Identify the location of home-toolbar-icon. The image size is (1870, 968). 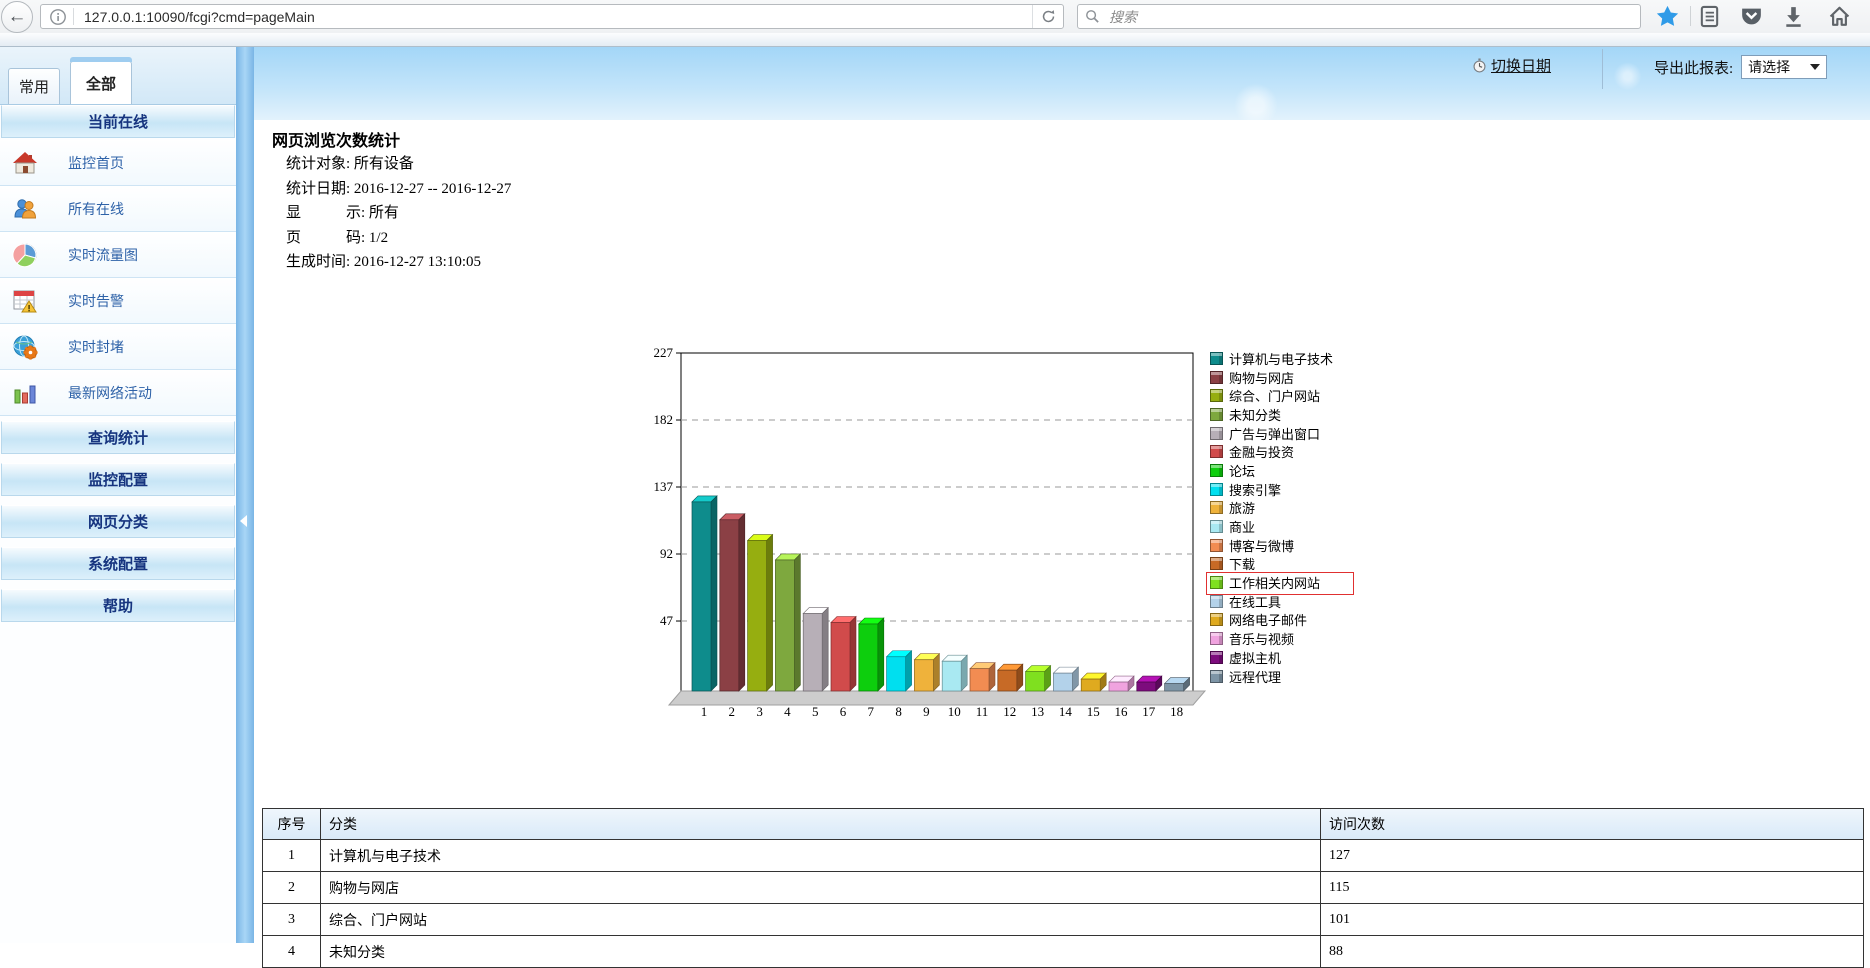
(1839, 16).